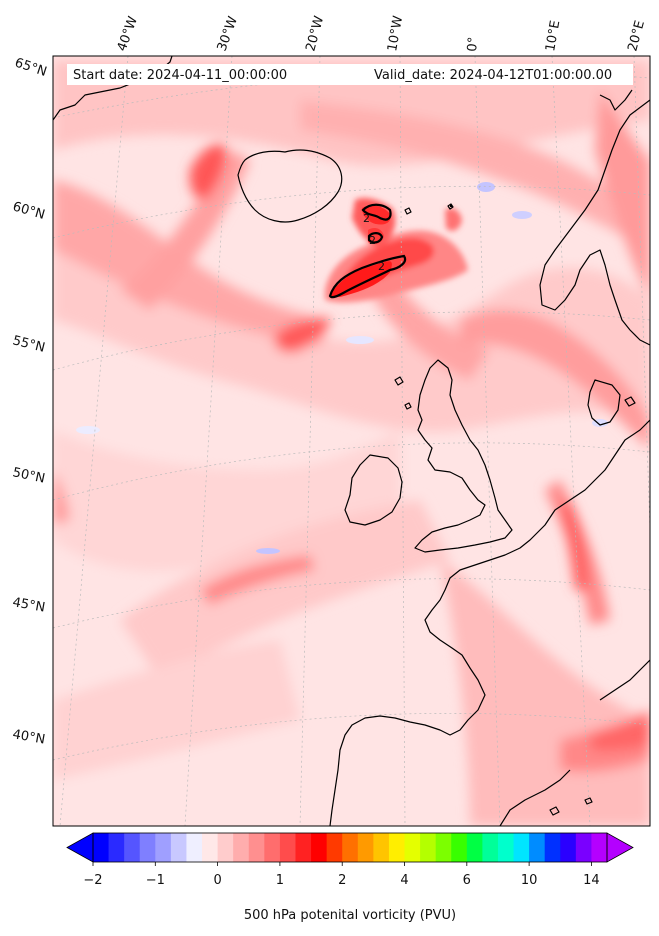  I want to click on colorbar-tick-label: 6, so click(467, 880).